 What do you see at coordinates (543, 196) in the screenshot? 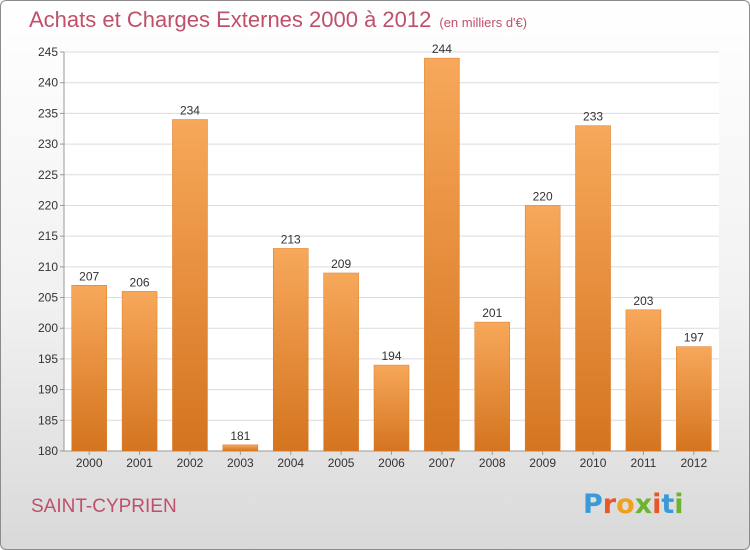
I see `data-label: 220` at bounding box center [543, 196].